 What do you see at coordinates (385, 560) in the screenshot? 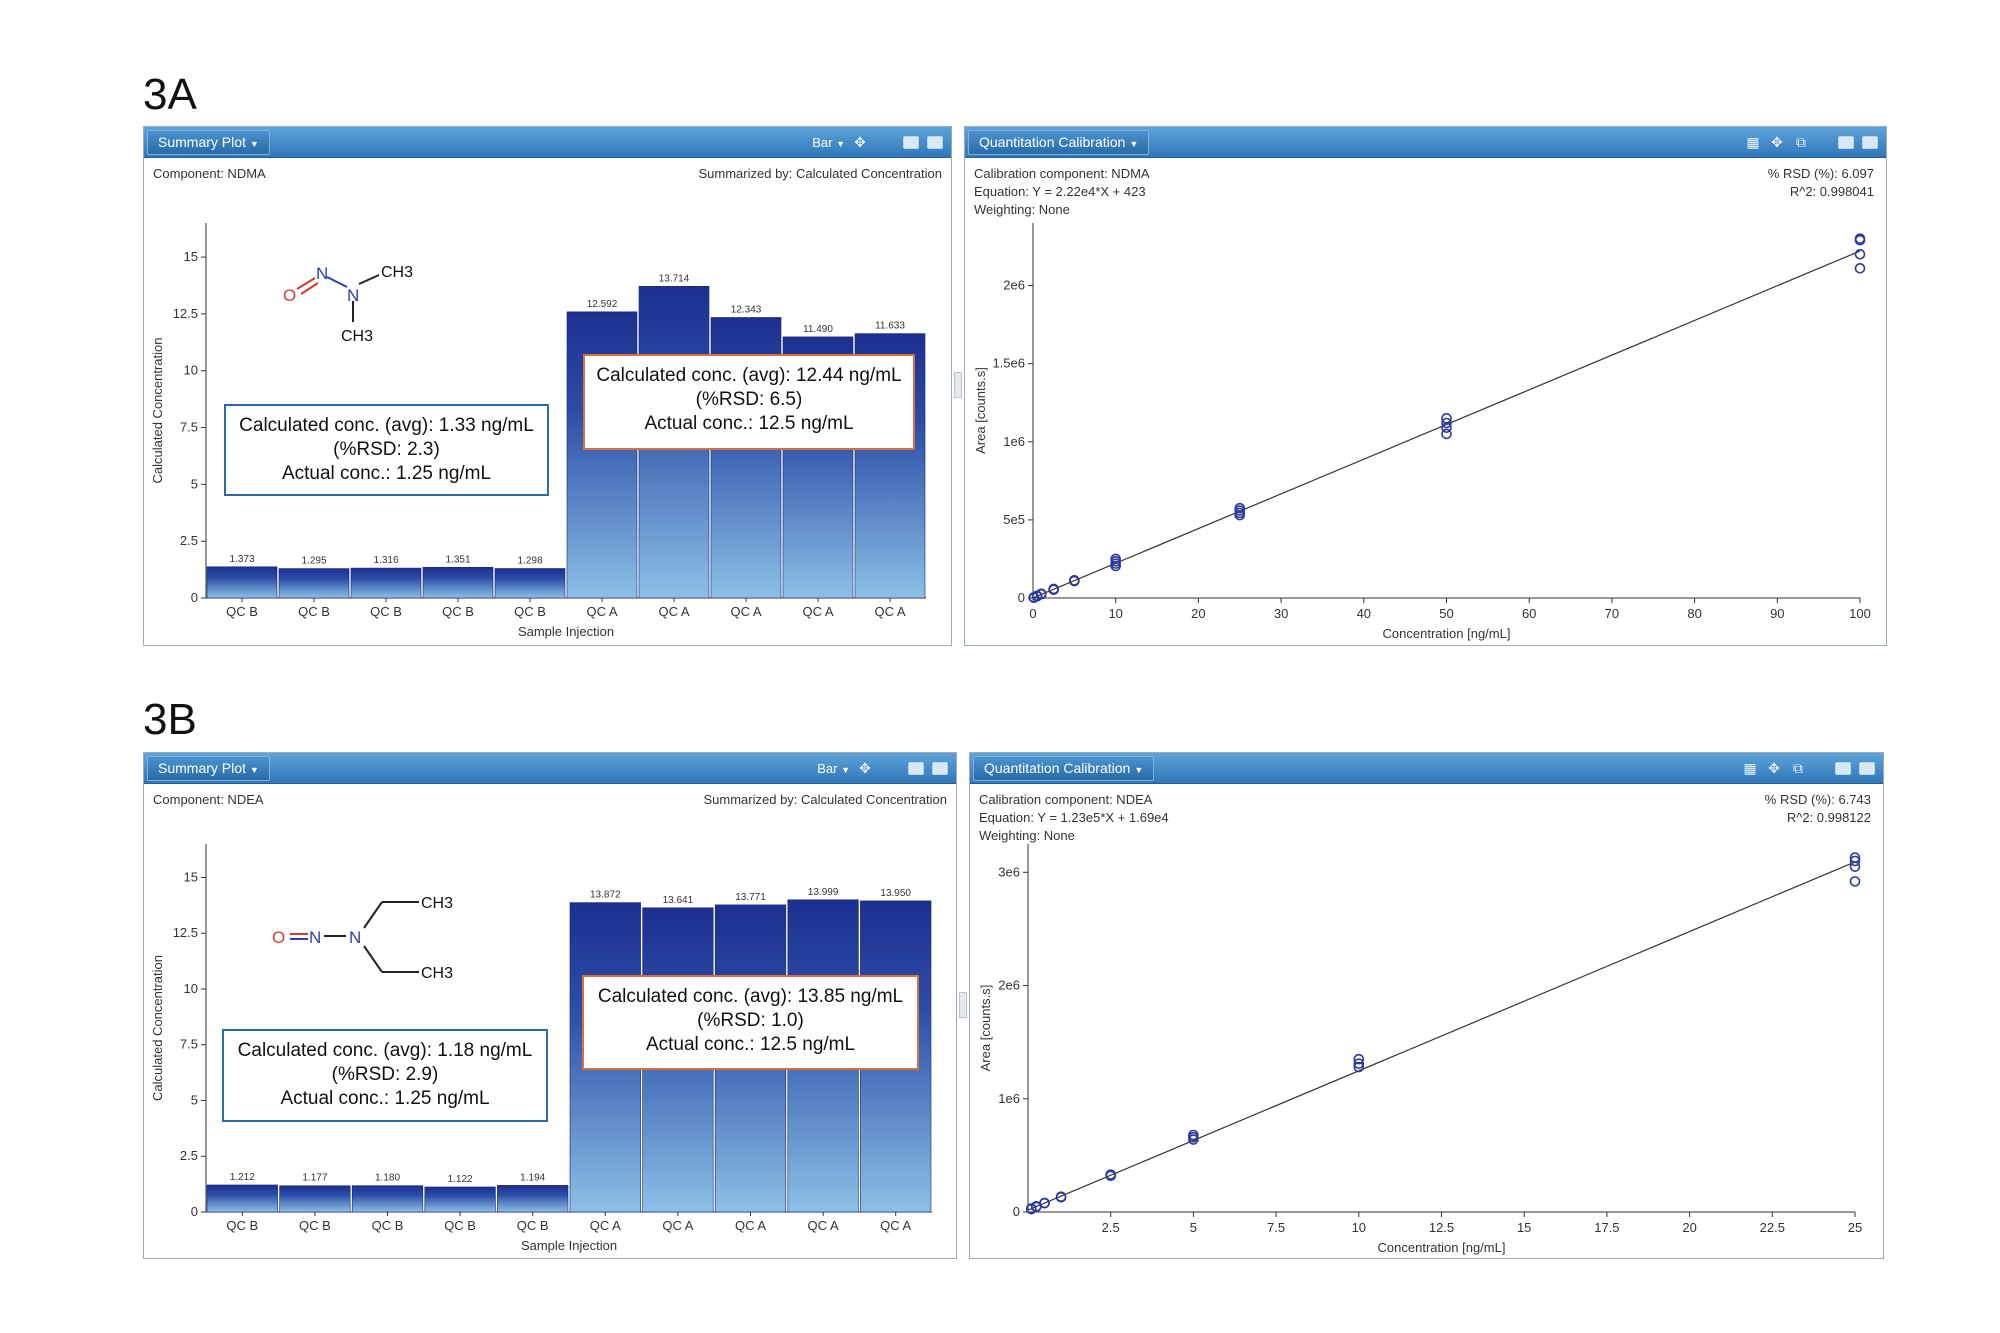
I see `bar-value-label: 1.316` at bounding box center [385, 560].